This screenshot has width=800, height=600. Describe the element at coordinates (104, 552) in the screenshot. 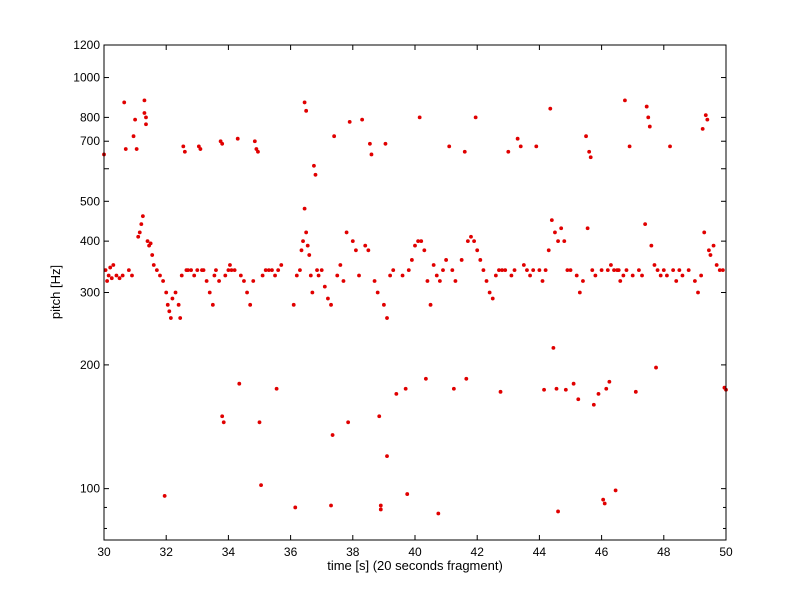

I see `x-tick-label: 30` at that location.